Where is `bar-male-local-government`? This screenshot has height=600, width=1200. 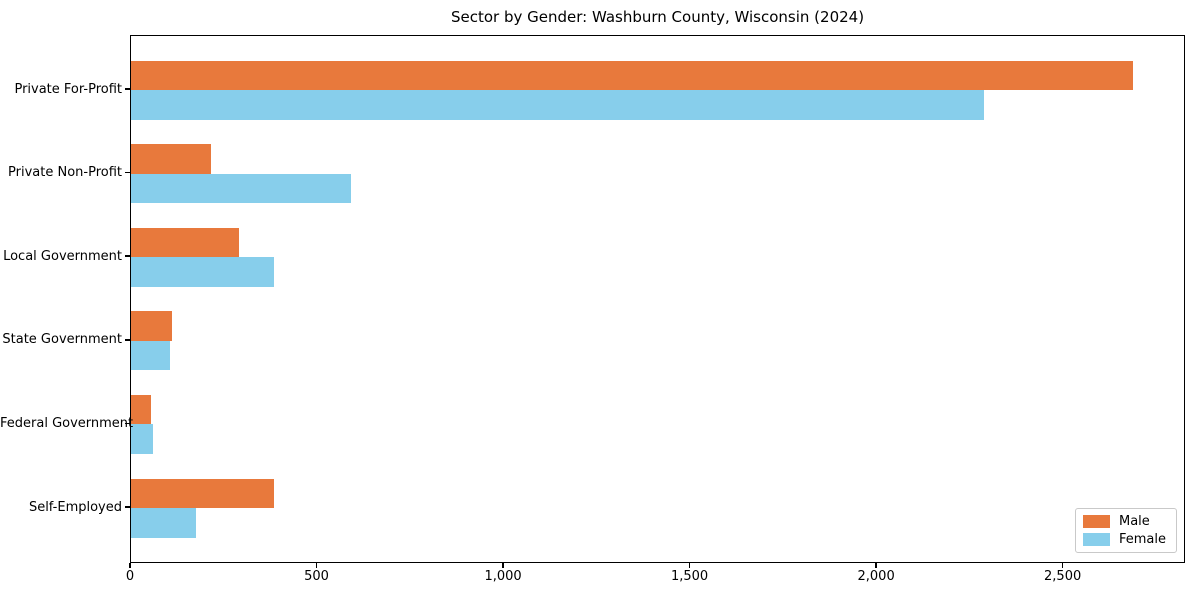
bar-male-local-government is located at coordinates (185, 242).